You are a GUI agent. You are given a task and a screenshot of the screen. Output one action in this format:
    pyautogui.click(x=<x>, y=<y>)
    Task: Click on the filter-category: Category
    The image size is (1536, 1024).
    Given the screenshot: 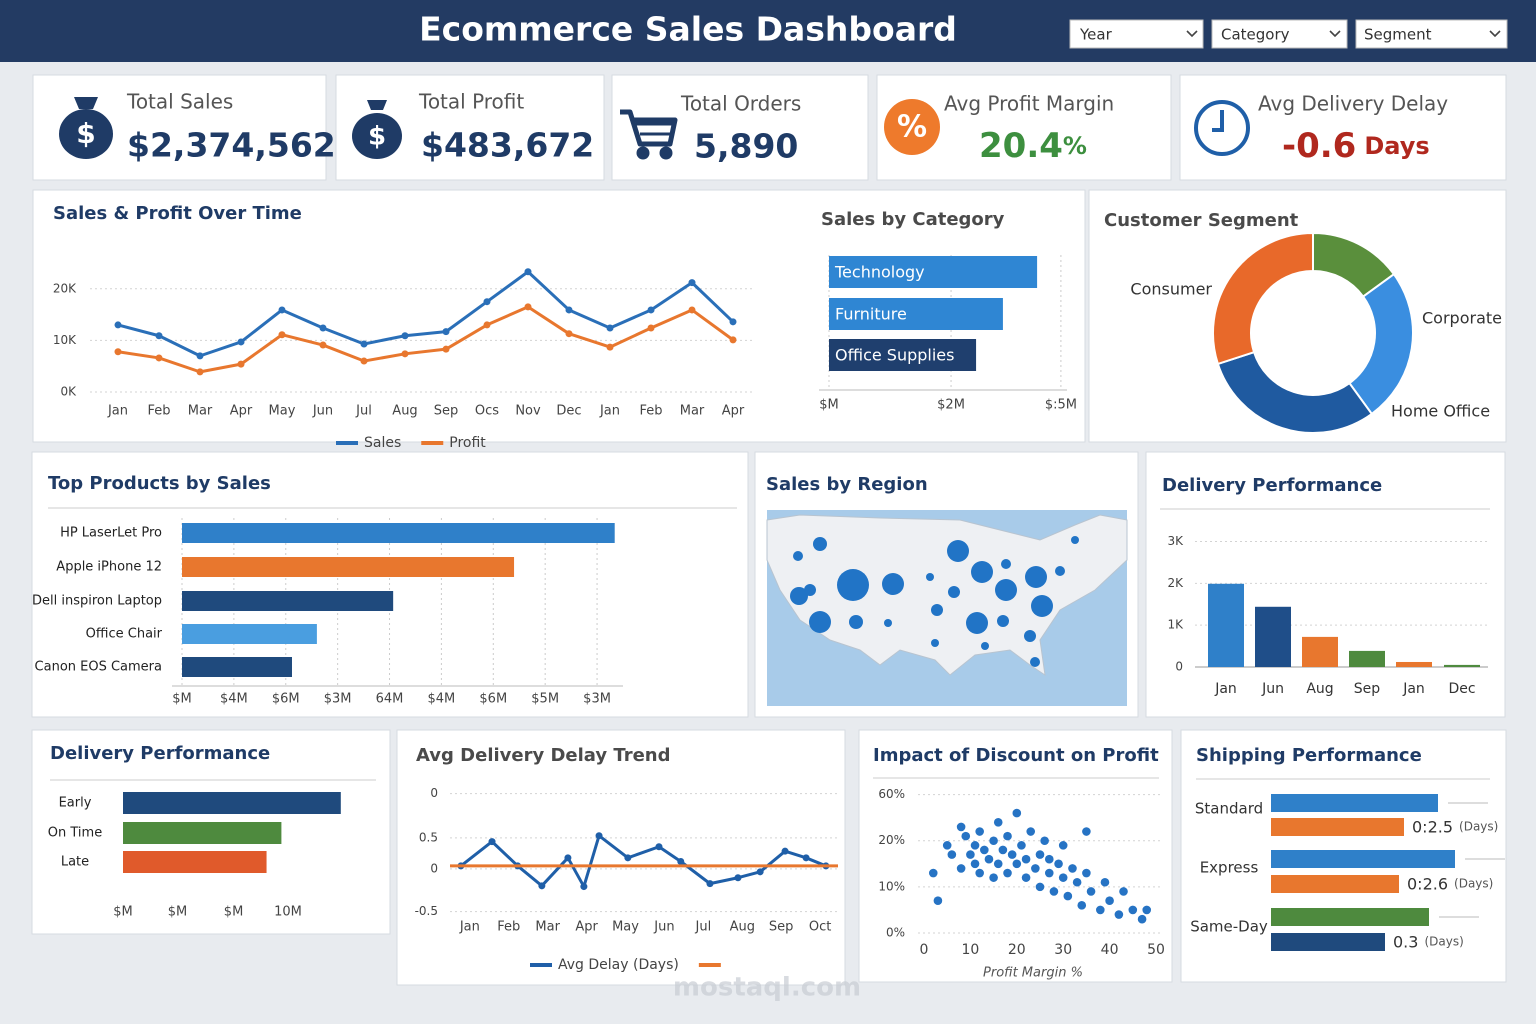 What is the action you would take?
    pyautogui.click(x=1279, y=34)
    